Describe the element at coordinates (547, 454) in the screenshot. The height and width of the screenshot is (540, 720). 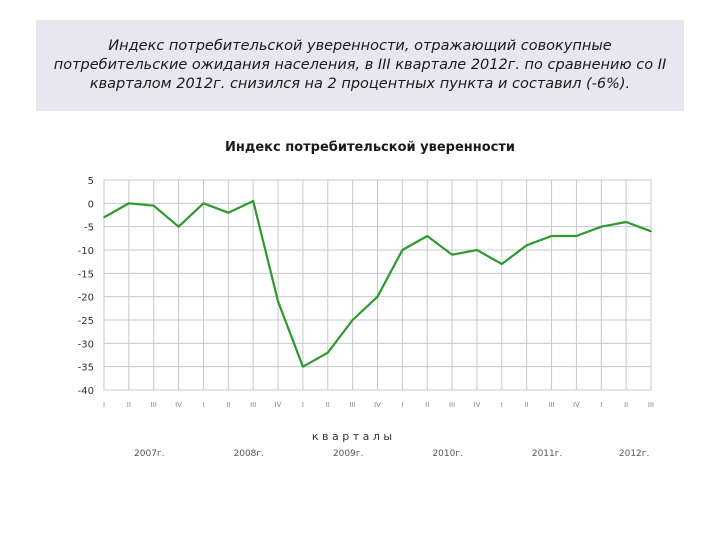
I see `year-label: 2011г.` at that location.